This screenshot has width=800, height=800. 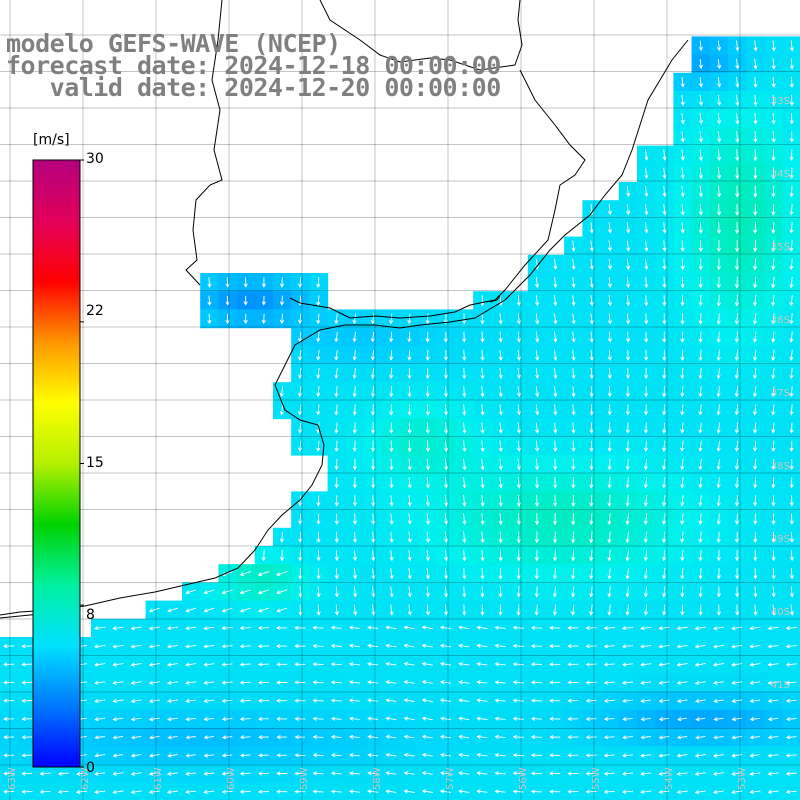 I want to click on latitude-label: 38S, so click(x=780, y=466).